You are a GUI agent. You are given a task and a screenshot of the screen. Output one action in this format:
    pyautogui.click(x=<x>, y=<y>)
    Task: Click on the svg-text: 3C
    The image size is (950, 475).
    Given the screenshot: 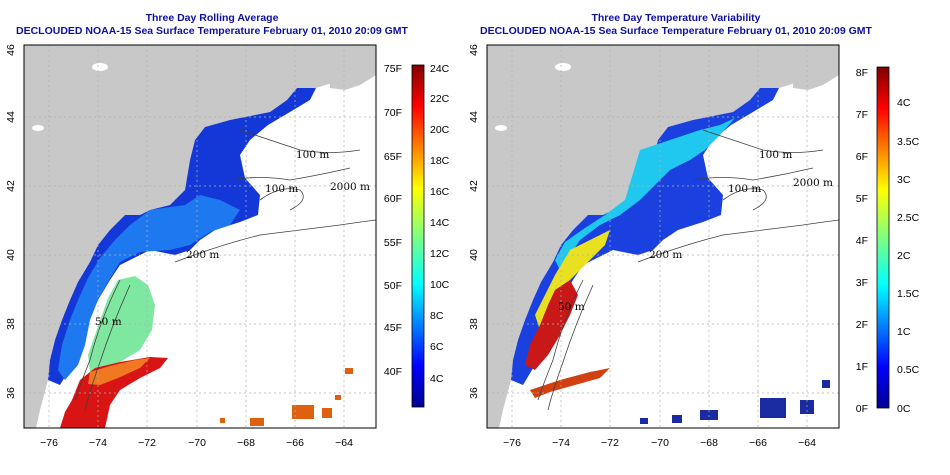 What is the action you would take?
    pyautogui.click(x=904, y=180)
    